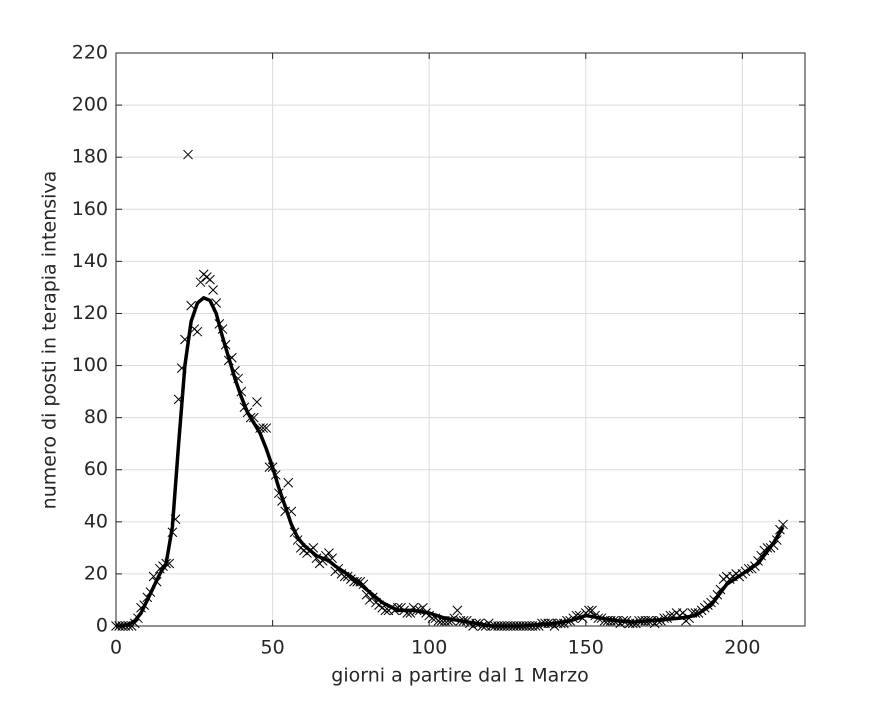 This screenshot has height=703, width=891. I want to click on y-tick-label: 120, so click(90, 313).